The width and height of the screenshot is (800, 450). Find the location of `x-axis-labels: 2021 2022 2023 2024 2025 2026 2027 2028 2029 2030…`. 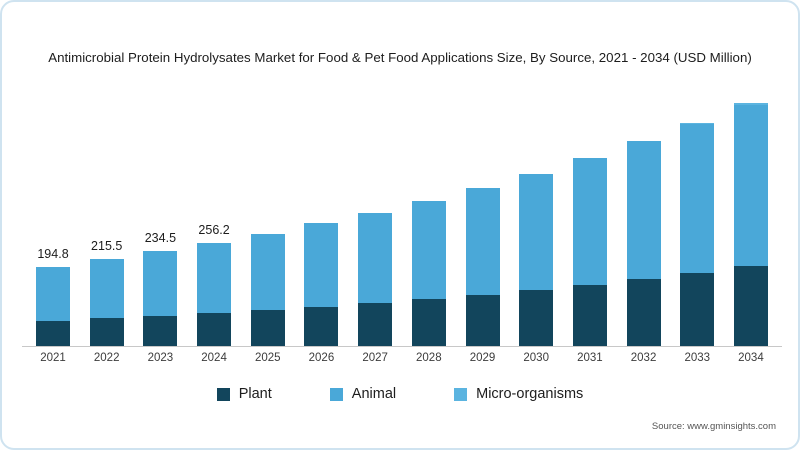

x-axis-labels: 2021 2022 2023 2024 2025 2026 2027 2028 2029 2030… is located at coordinates (402, 362).